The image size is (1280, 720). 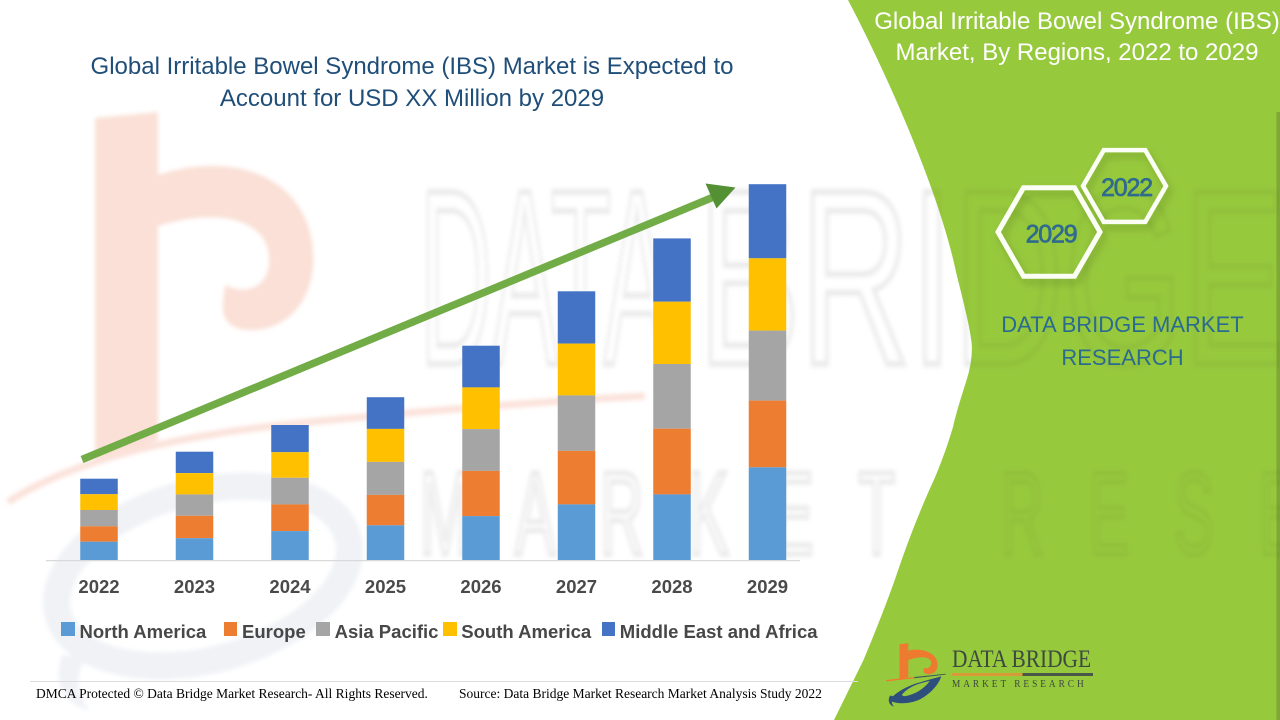 What do you see at coordinates (1126, 188) in the screenshot?
I see `svg-text: 2022` at bounding box center [1126, 188].